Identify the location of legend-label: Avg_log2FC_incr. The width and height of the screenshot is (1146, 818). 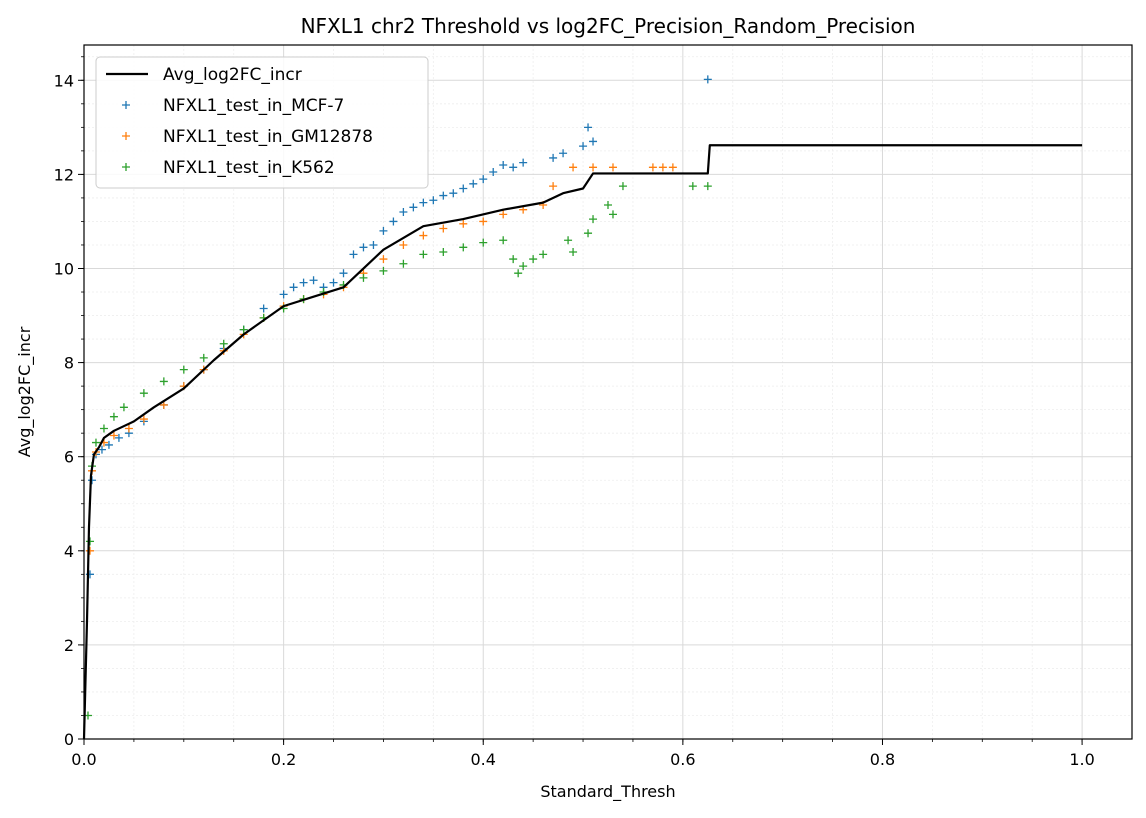
(232, 75).